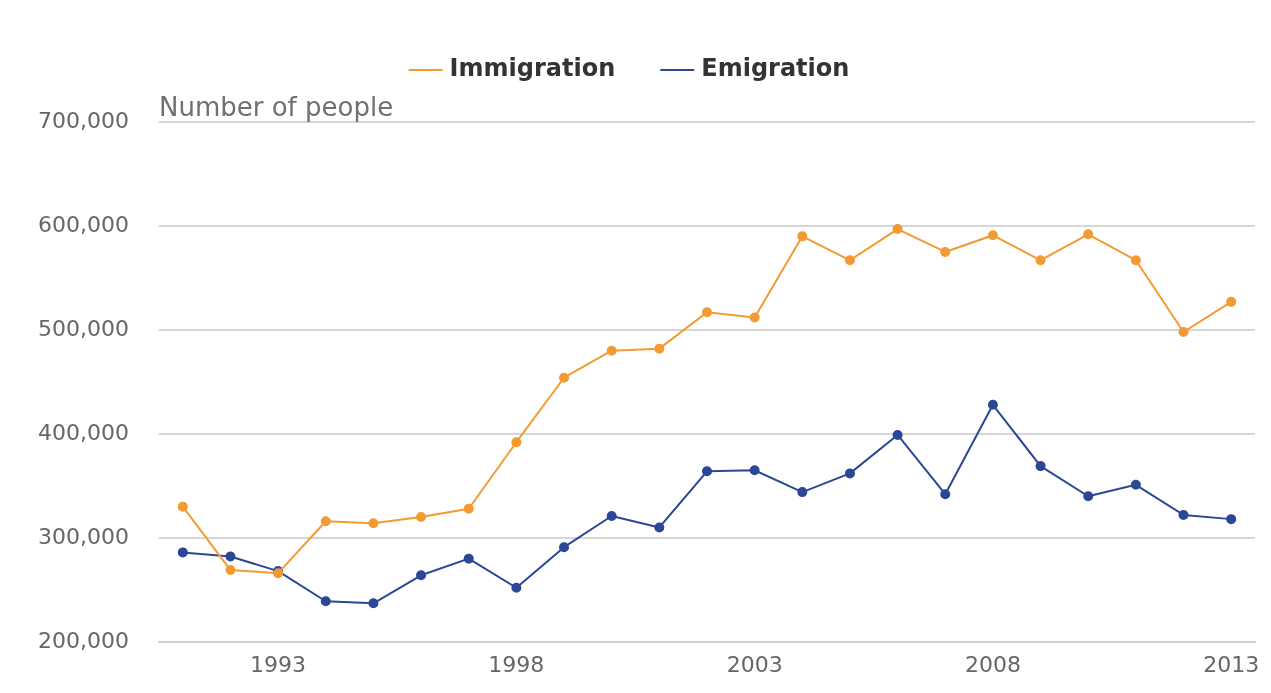 The image size is (1271, 693). What do you see at coordinates (83, 328) in the screenshot?
I see `y-tick-label: 500,000` at bounding box center [83, 328].